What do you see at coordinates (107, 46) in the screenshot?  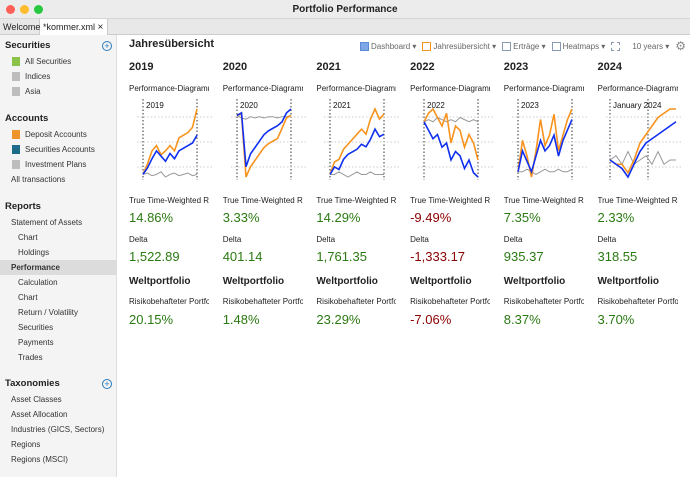 I see `add-securities-icon: +` at bounding box center [107, 46].